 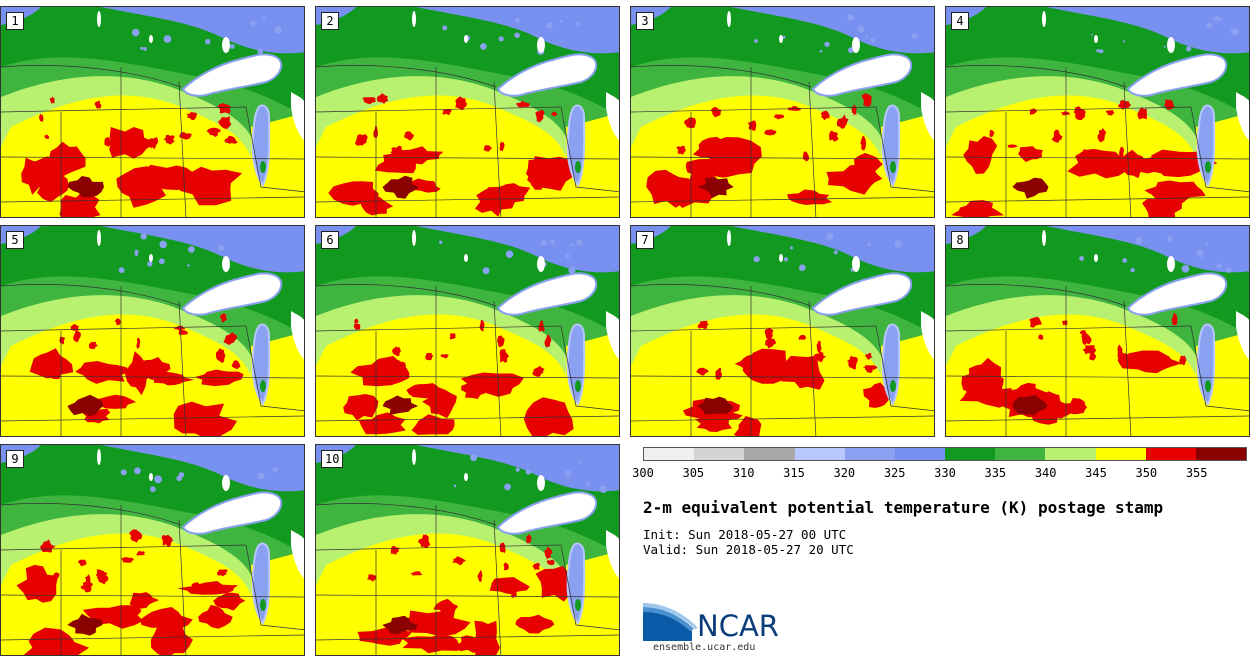 I want to click on colorbar-tick-label: 325, so click(x=894, y=473).